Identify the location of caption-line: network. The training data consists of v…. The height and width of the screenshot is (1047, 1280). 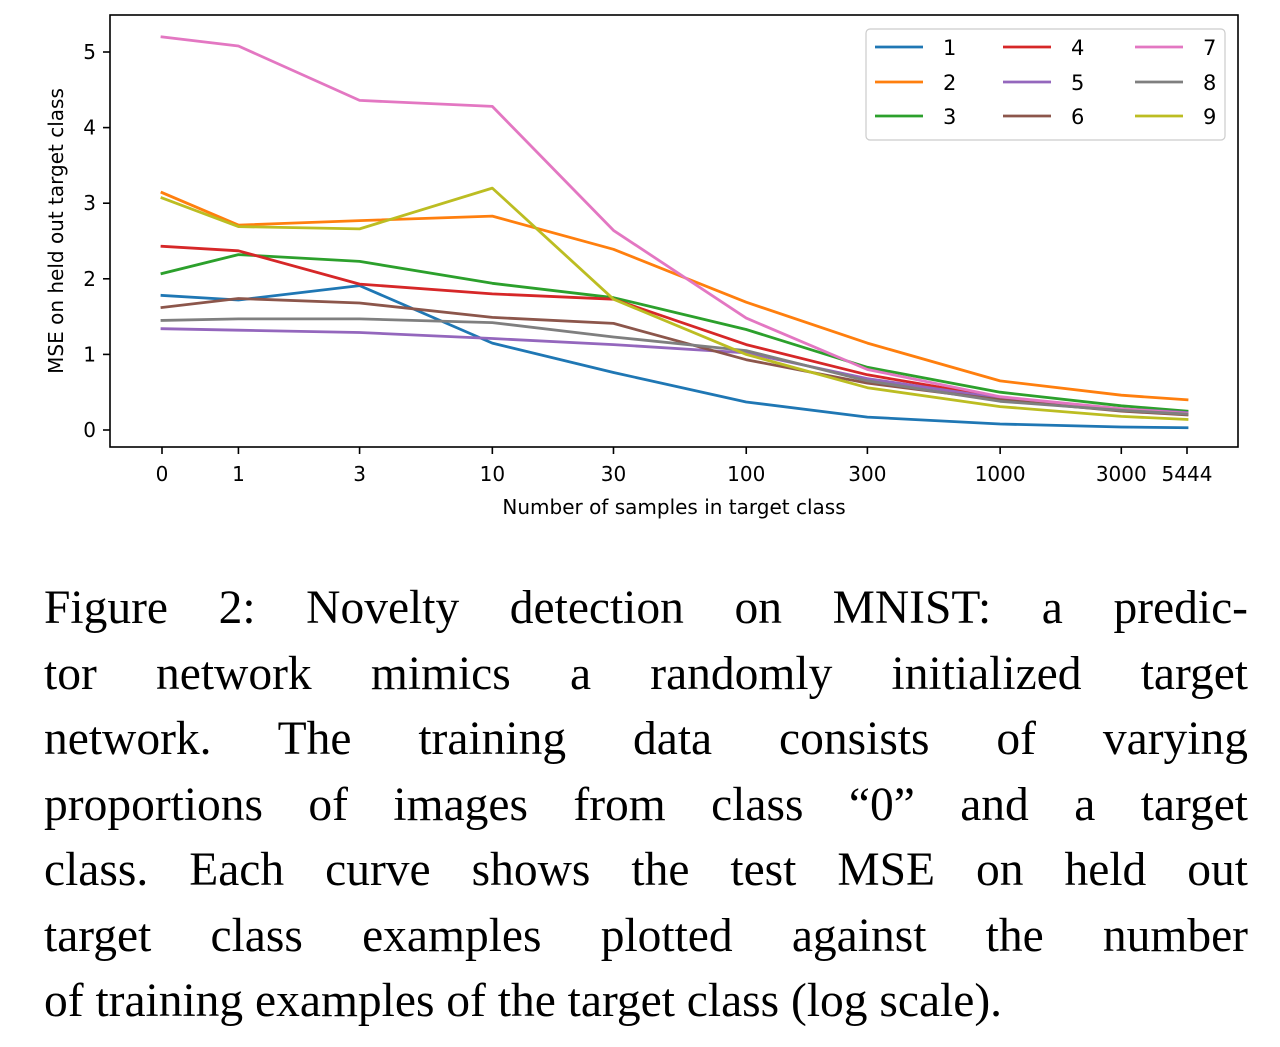
(646, 739).